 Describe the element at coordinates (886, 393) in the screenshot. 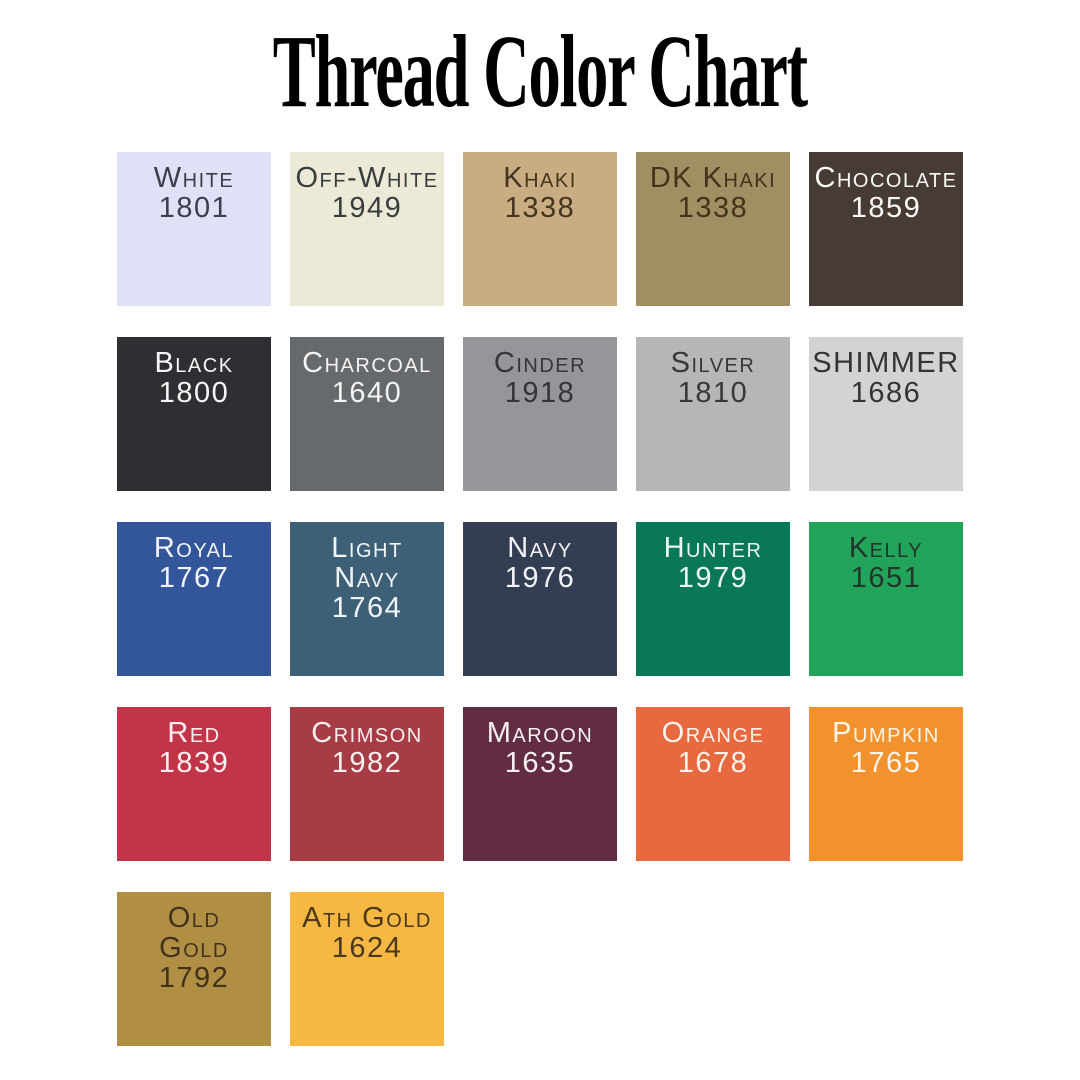

I see `swatch-code: 1686` at that location.